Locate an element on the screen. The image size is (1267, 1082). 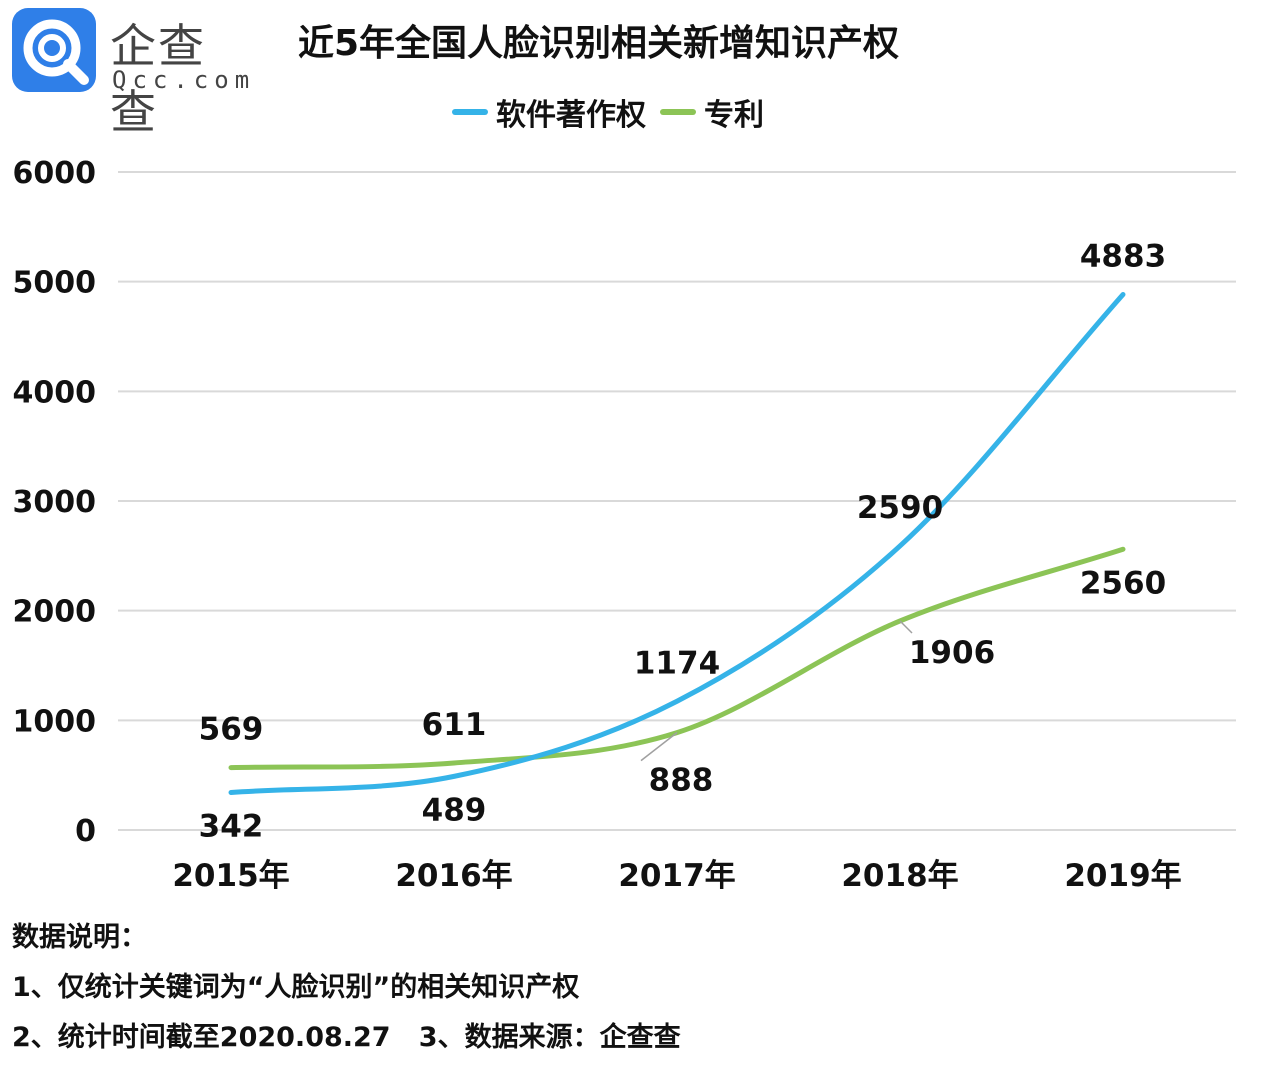
y-axis-ticks: 0 1000 2000 3000 4000 5000 6000 is located at coordinates (55, 502).